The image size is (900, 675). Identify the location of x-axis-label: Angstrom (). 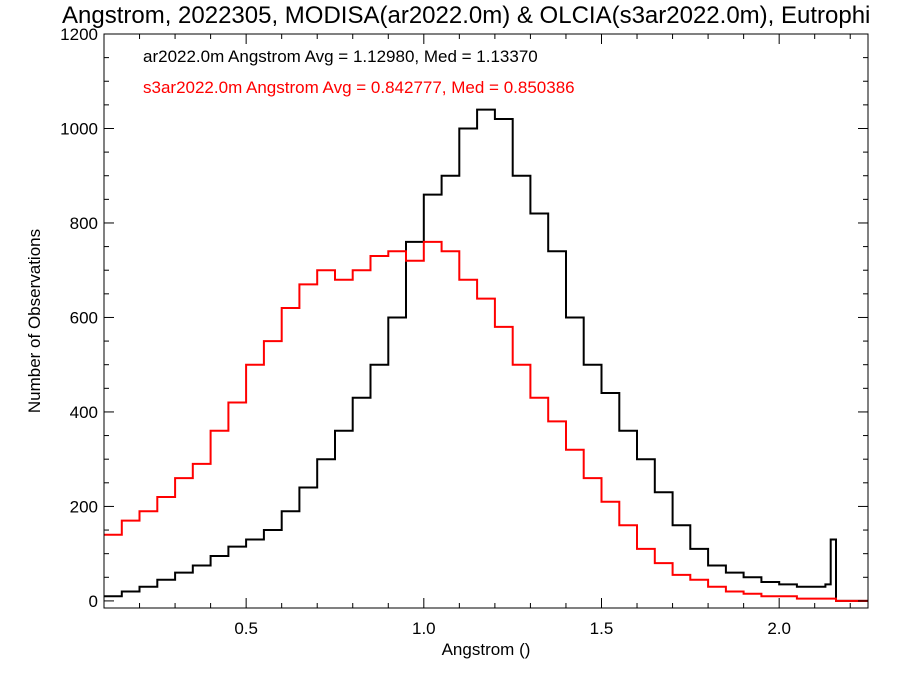
(486, 649).